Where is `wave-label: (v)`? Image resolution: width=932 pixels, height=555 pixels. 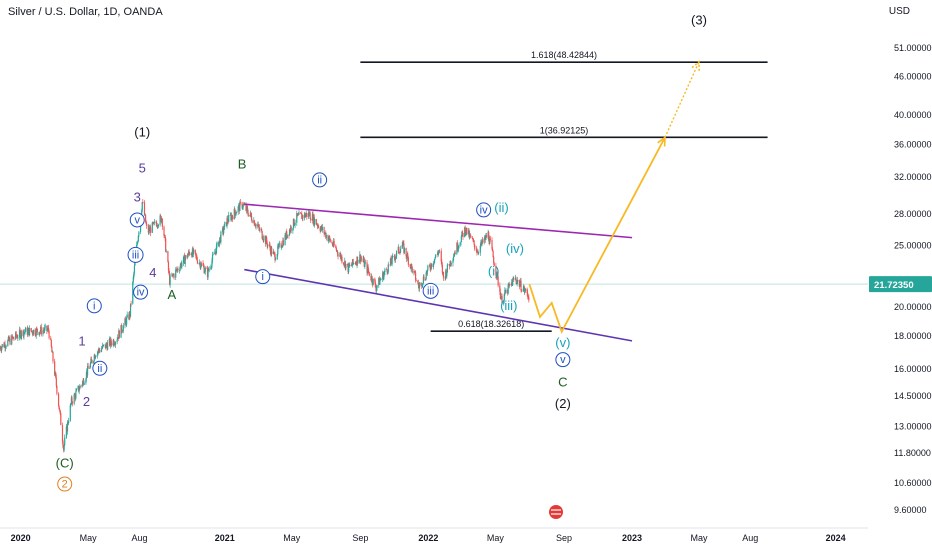 wave-label: (v) is located at coordinates (562, 342).